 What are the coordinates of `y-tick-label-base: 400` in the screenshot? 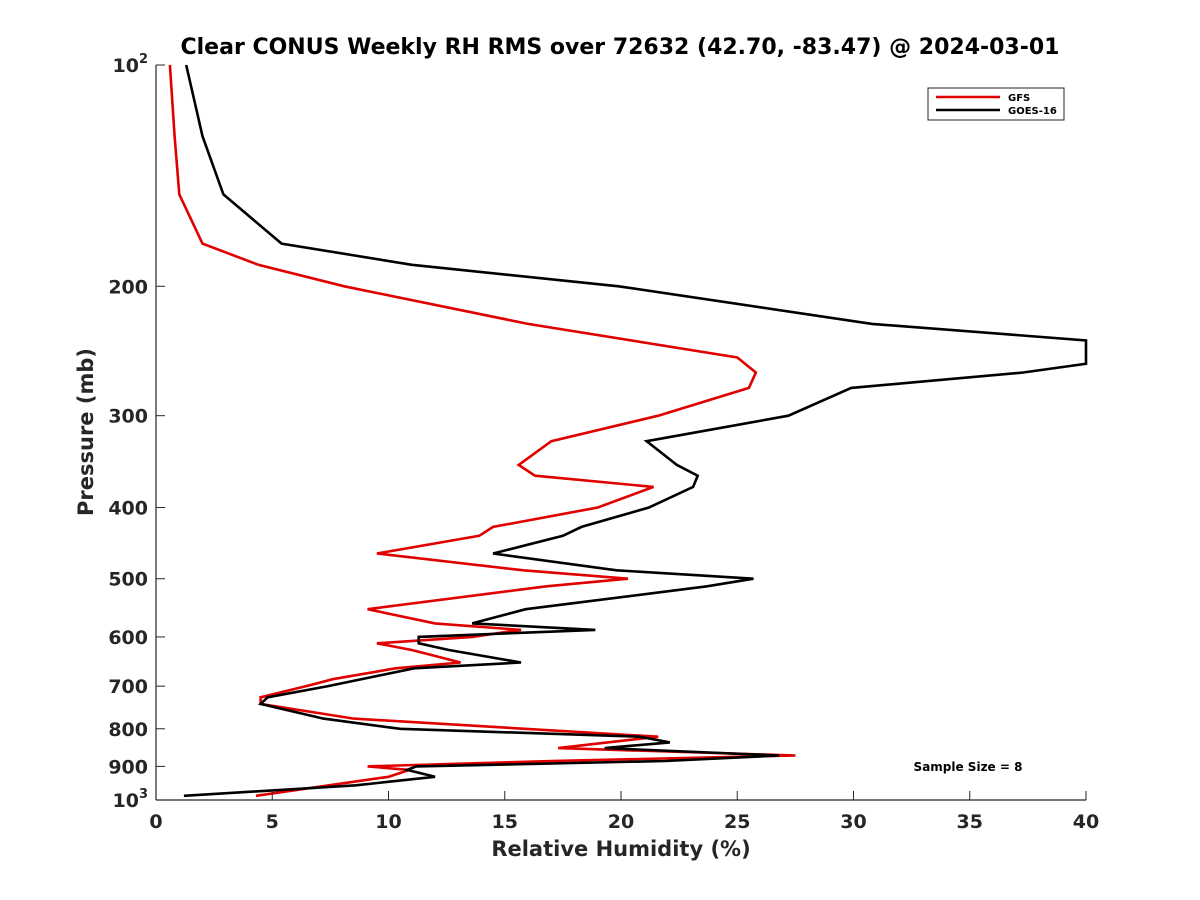 It's located at (128, 509).